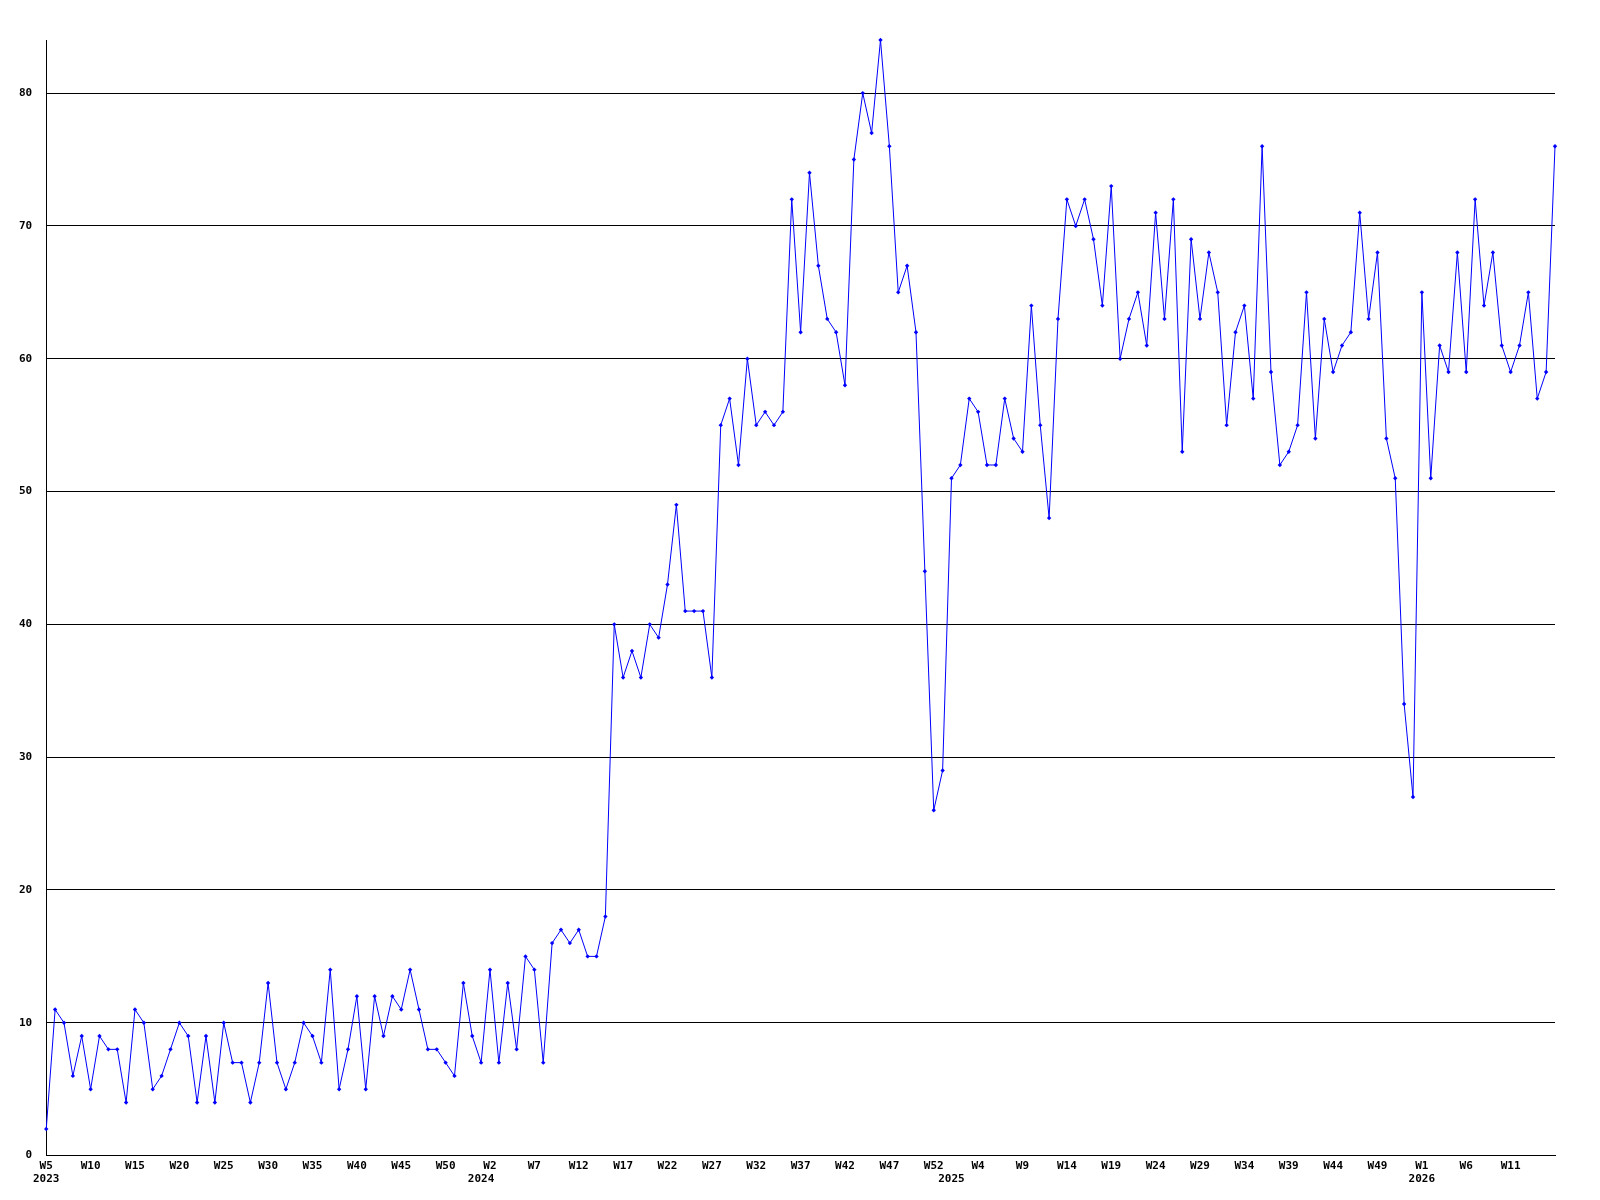 This screenshot has width=1600, height=1200. What do you see at coordinates (933, 1166) in the screenshot?
I see `x-tick-label: W52` at bounding box center [933, 1166].